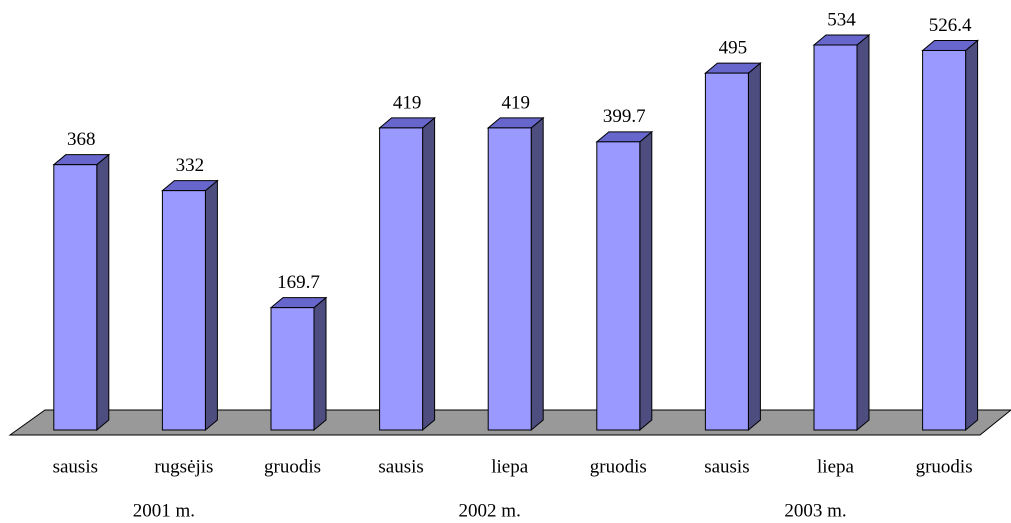 The width and height of the screenshot is (1011, 523). I want to click on data-label: 495, so click(733, 47).